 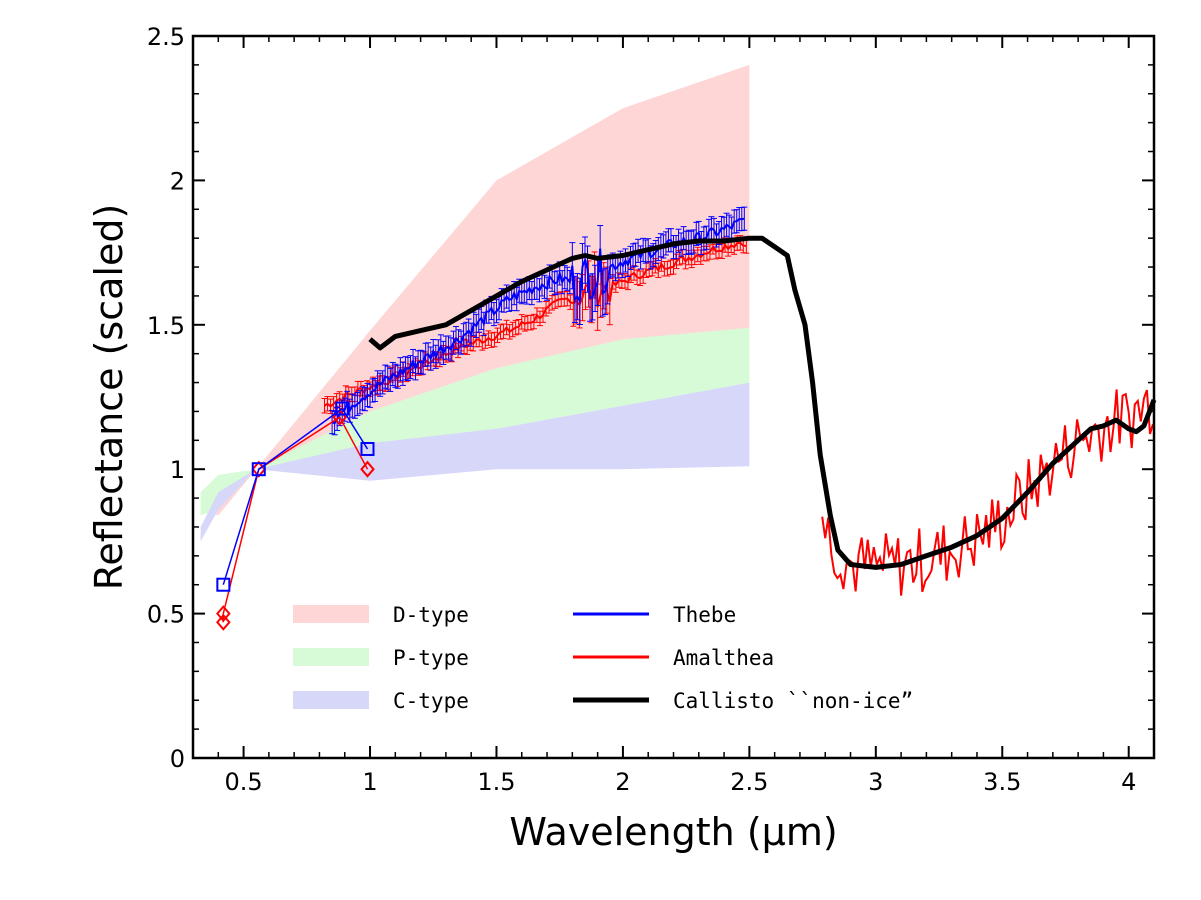 What do you see at coordinates (243, 782) in the screenshot?
I see `x-tick-label: 0.5` at bounding box center [243, 782].